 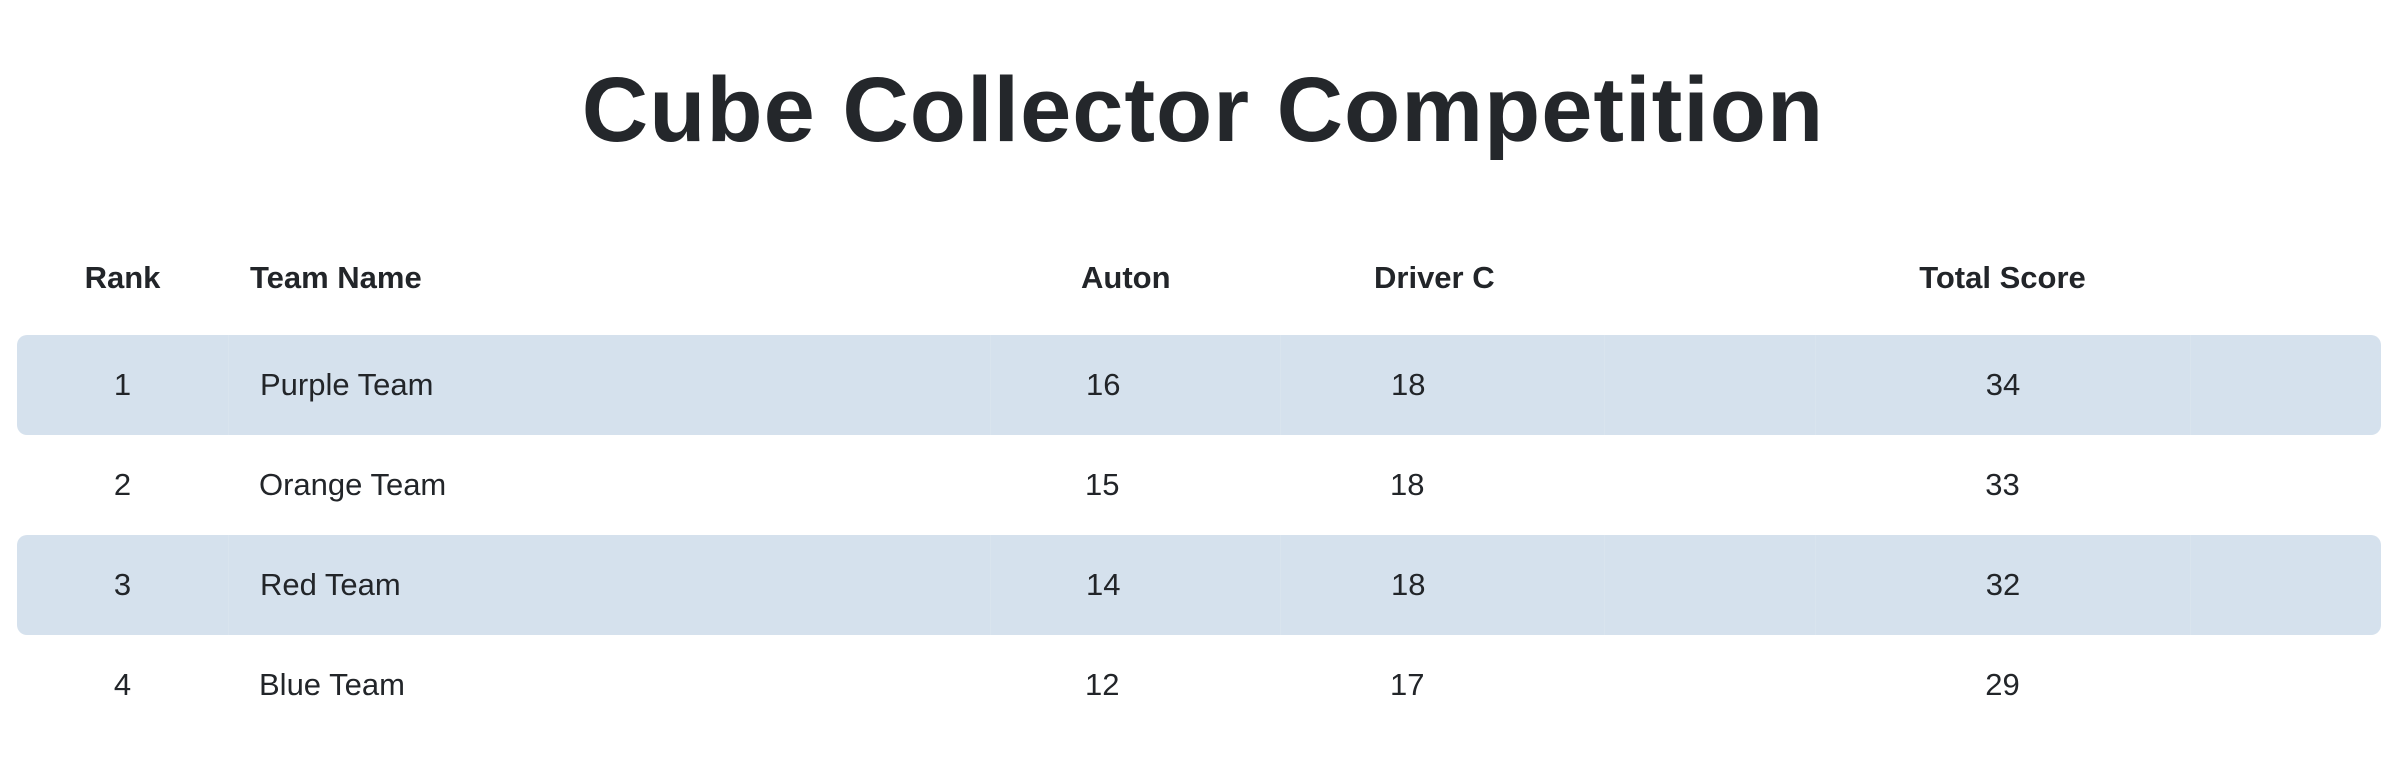 What do you see at coordinates (609, 385) in the screenshot?
I see `team-name-cell: Purple Team` at bounding box center [609, 385].